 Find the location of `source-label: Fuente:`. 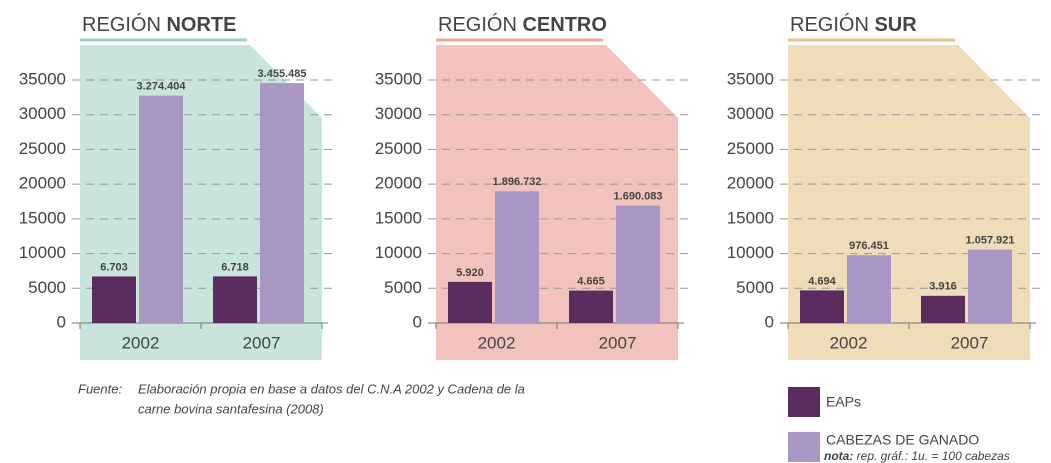

source-label: Fuente: is located at coordinates (100, 388).